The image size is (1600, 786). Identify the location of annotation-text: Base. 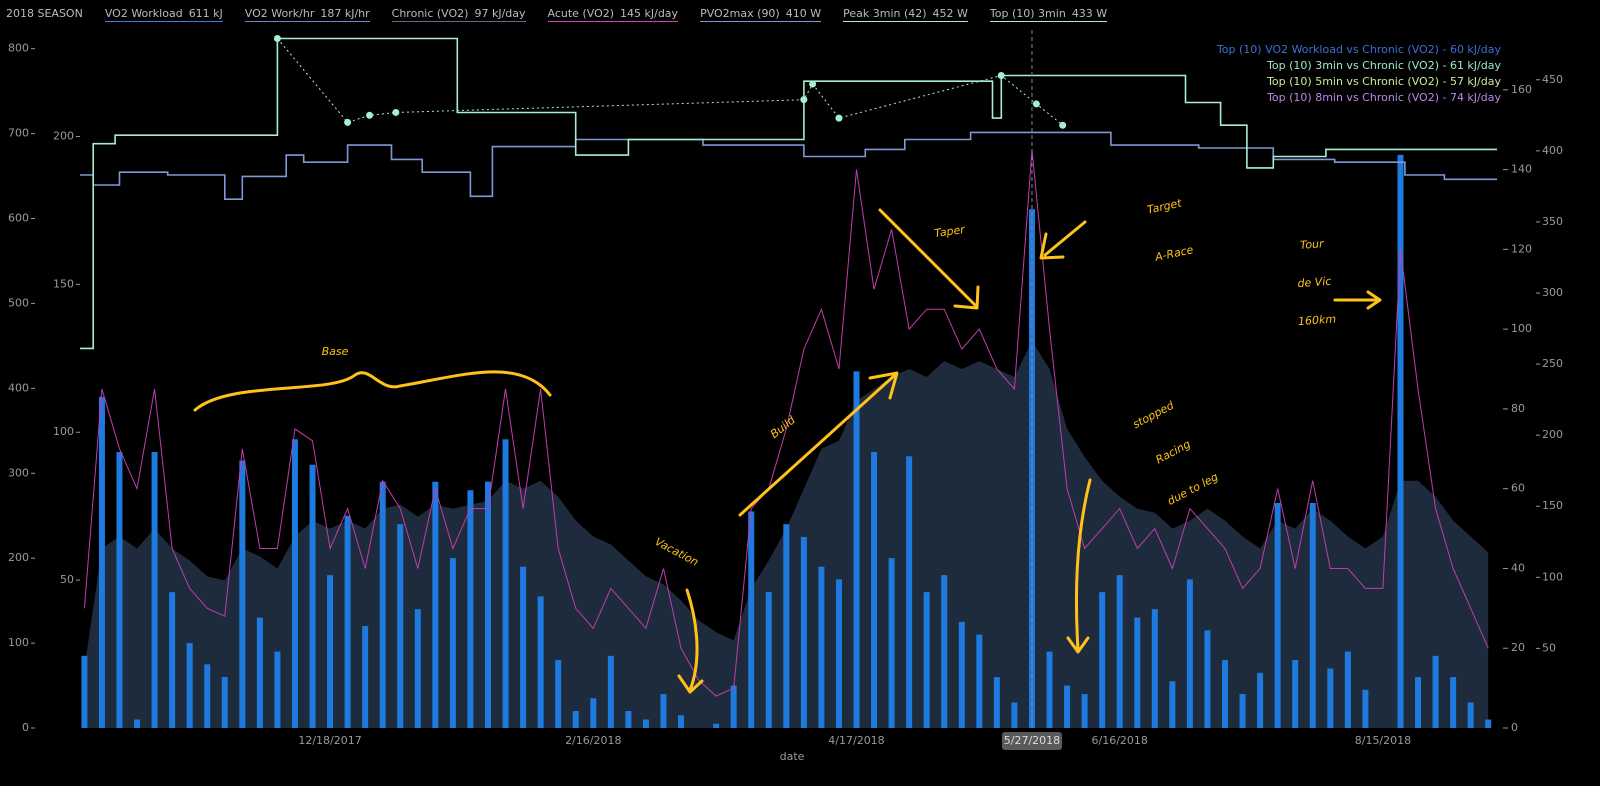
(335, 351).